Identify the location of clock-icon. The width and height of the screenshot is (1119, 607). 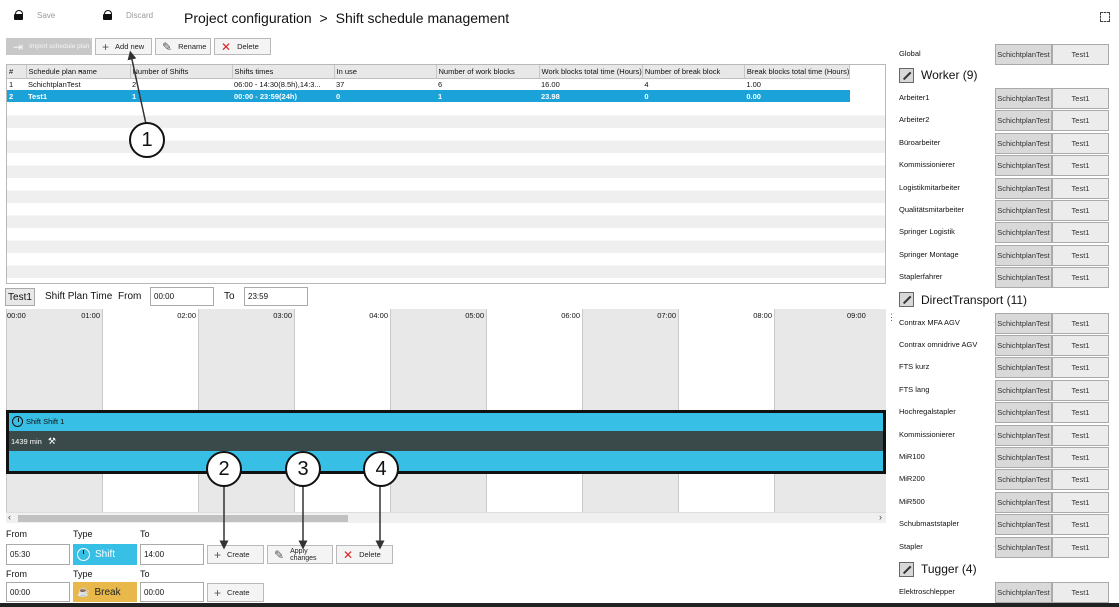
(17, 421).